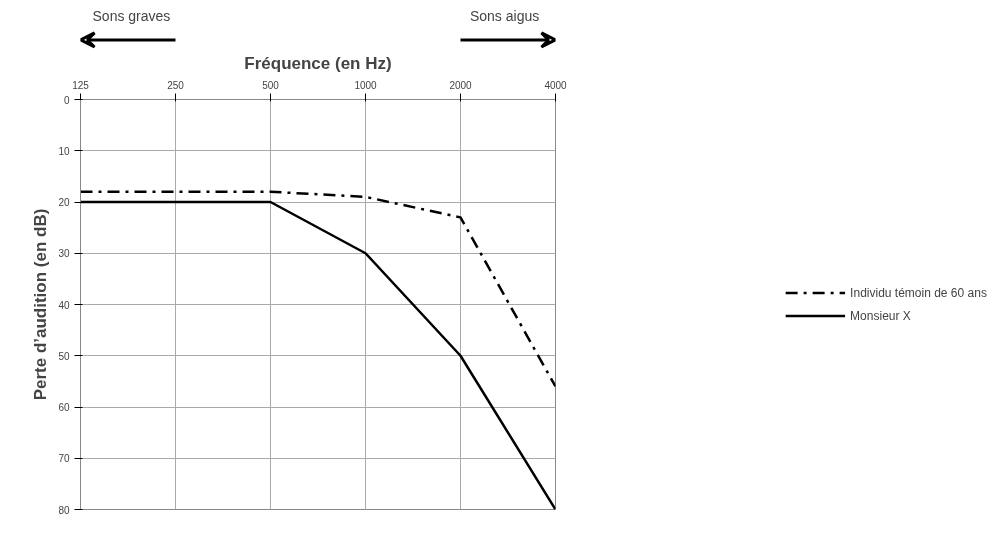 Image resolution: width=1008 pixels, height=533 pixels. I want to click on legend-label: Monsieur X, so click(880, 315).